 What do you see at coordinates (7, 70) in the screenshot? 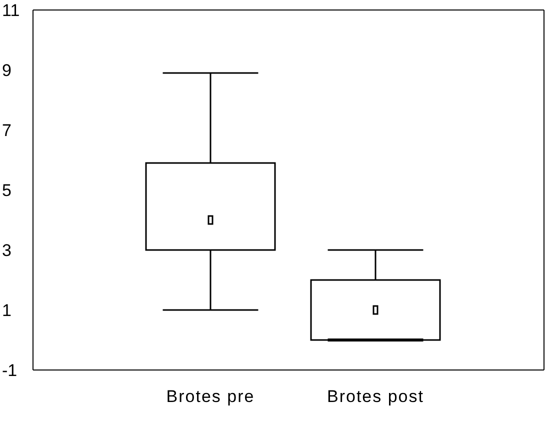
I see `y-tick-label: 9` at bounding box center [7, 70].